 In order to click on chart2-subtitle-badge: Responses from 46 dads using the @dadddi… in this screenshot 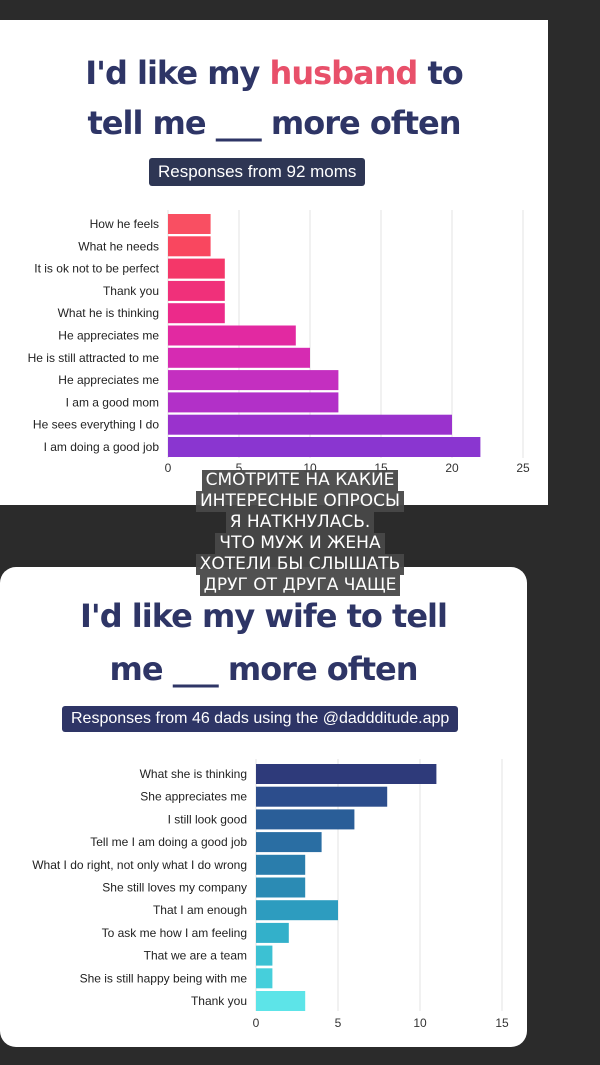, I will do `click(260, 719)`.